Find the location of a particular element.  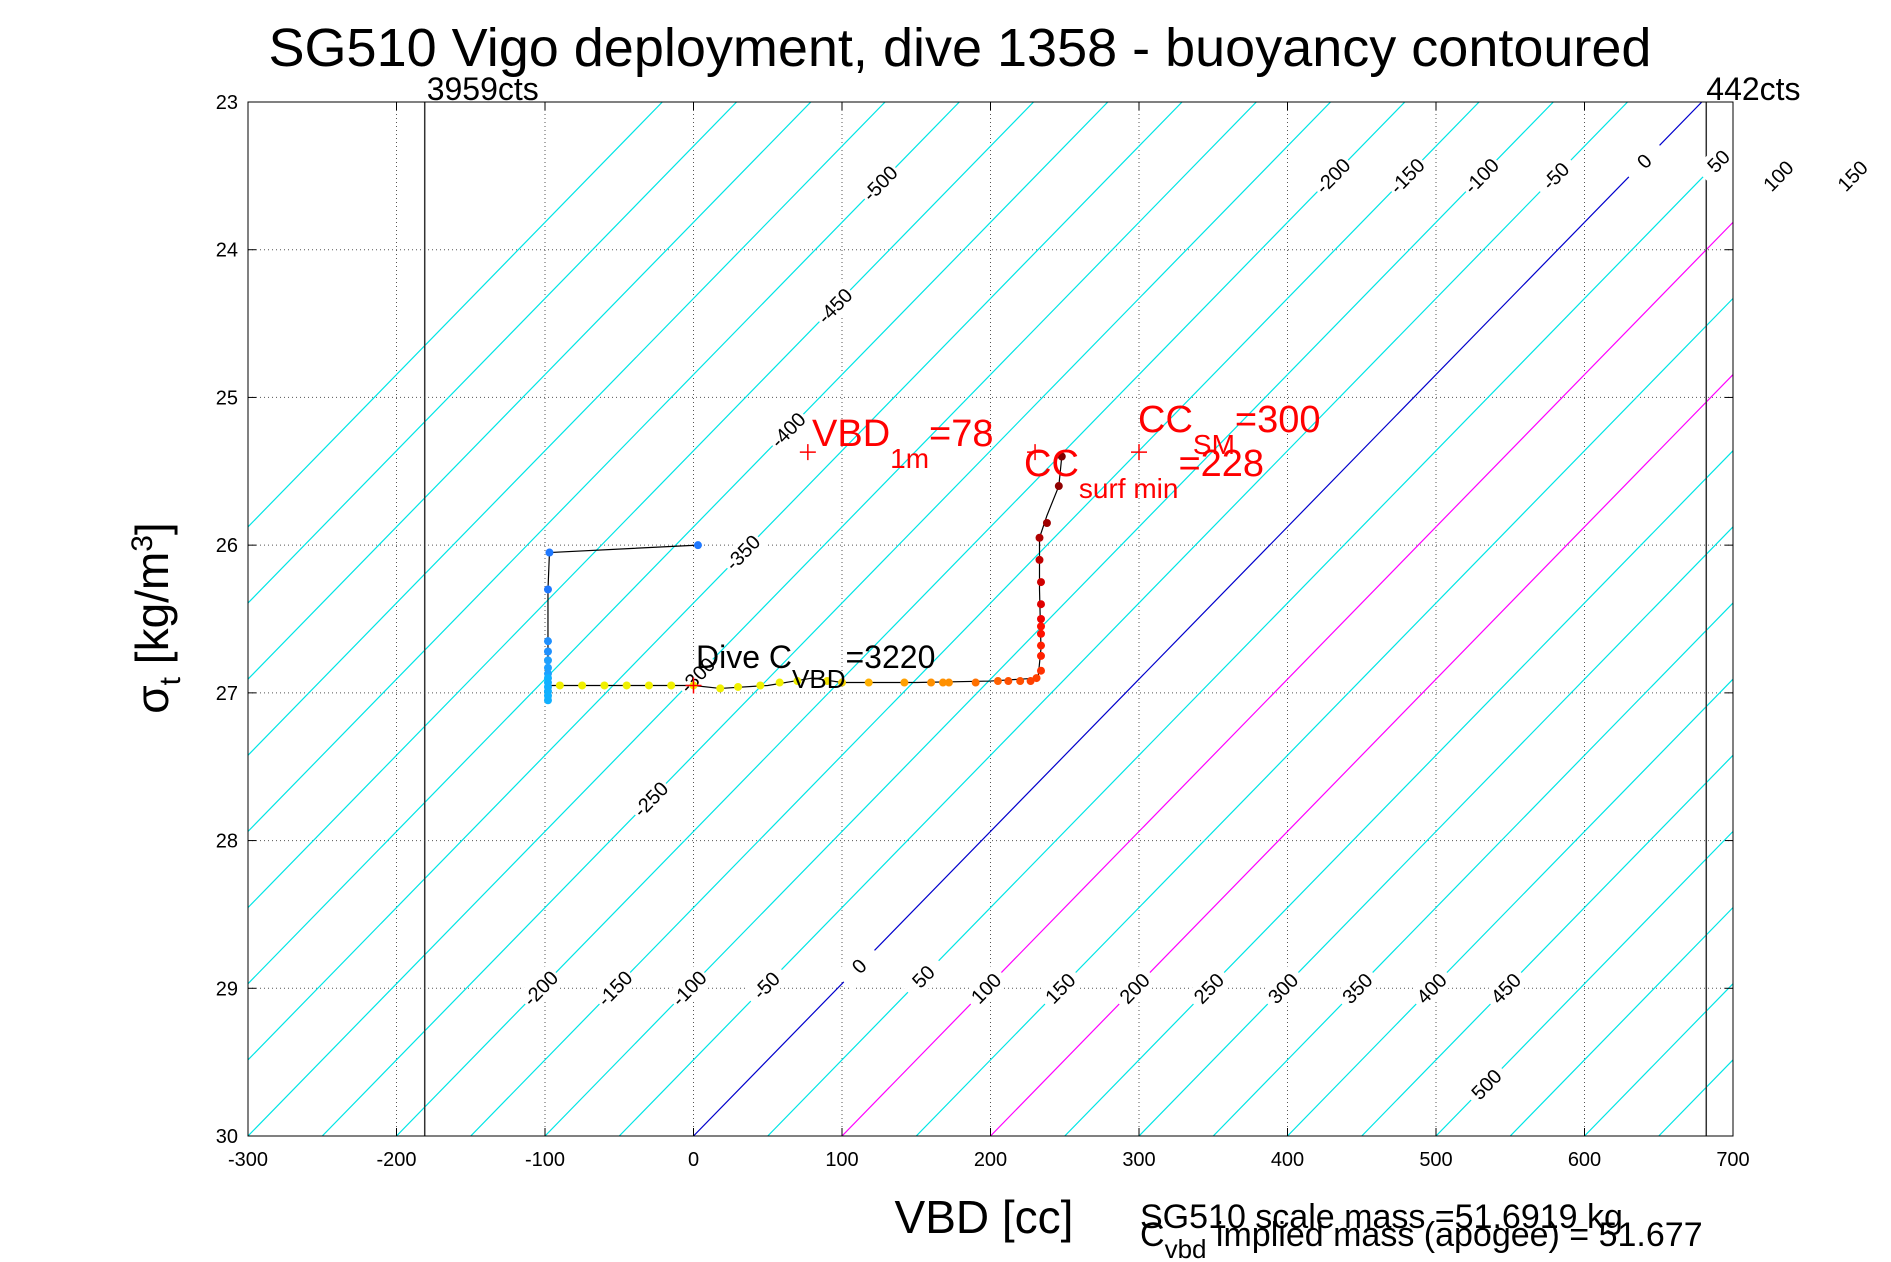

dive-cvbd-label-sub: VBD is located at coordinates (818, 679).